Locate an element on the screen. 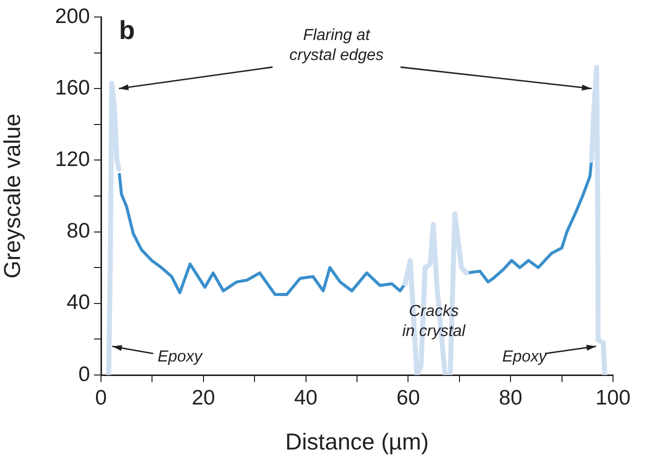  x-tick-label: 60 is located at coordinates (408, 398).